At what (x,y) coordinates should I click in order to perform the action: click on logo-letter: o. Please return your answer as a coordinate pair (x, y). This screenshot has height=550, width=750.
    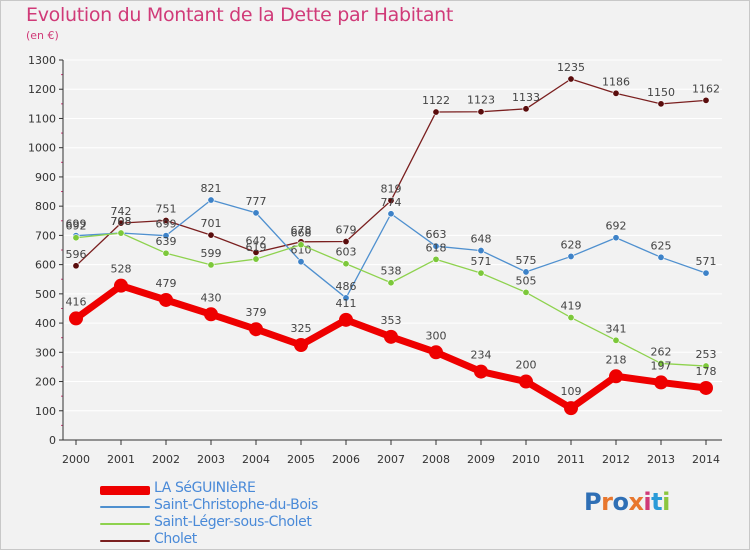
    Looking at the image, I should click on (620, 502).